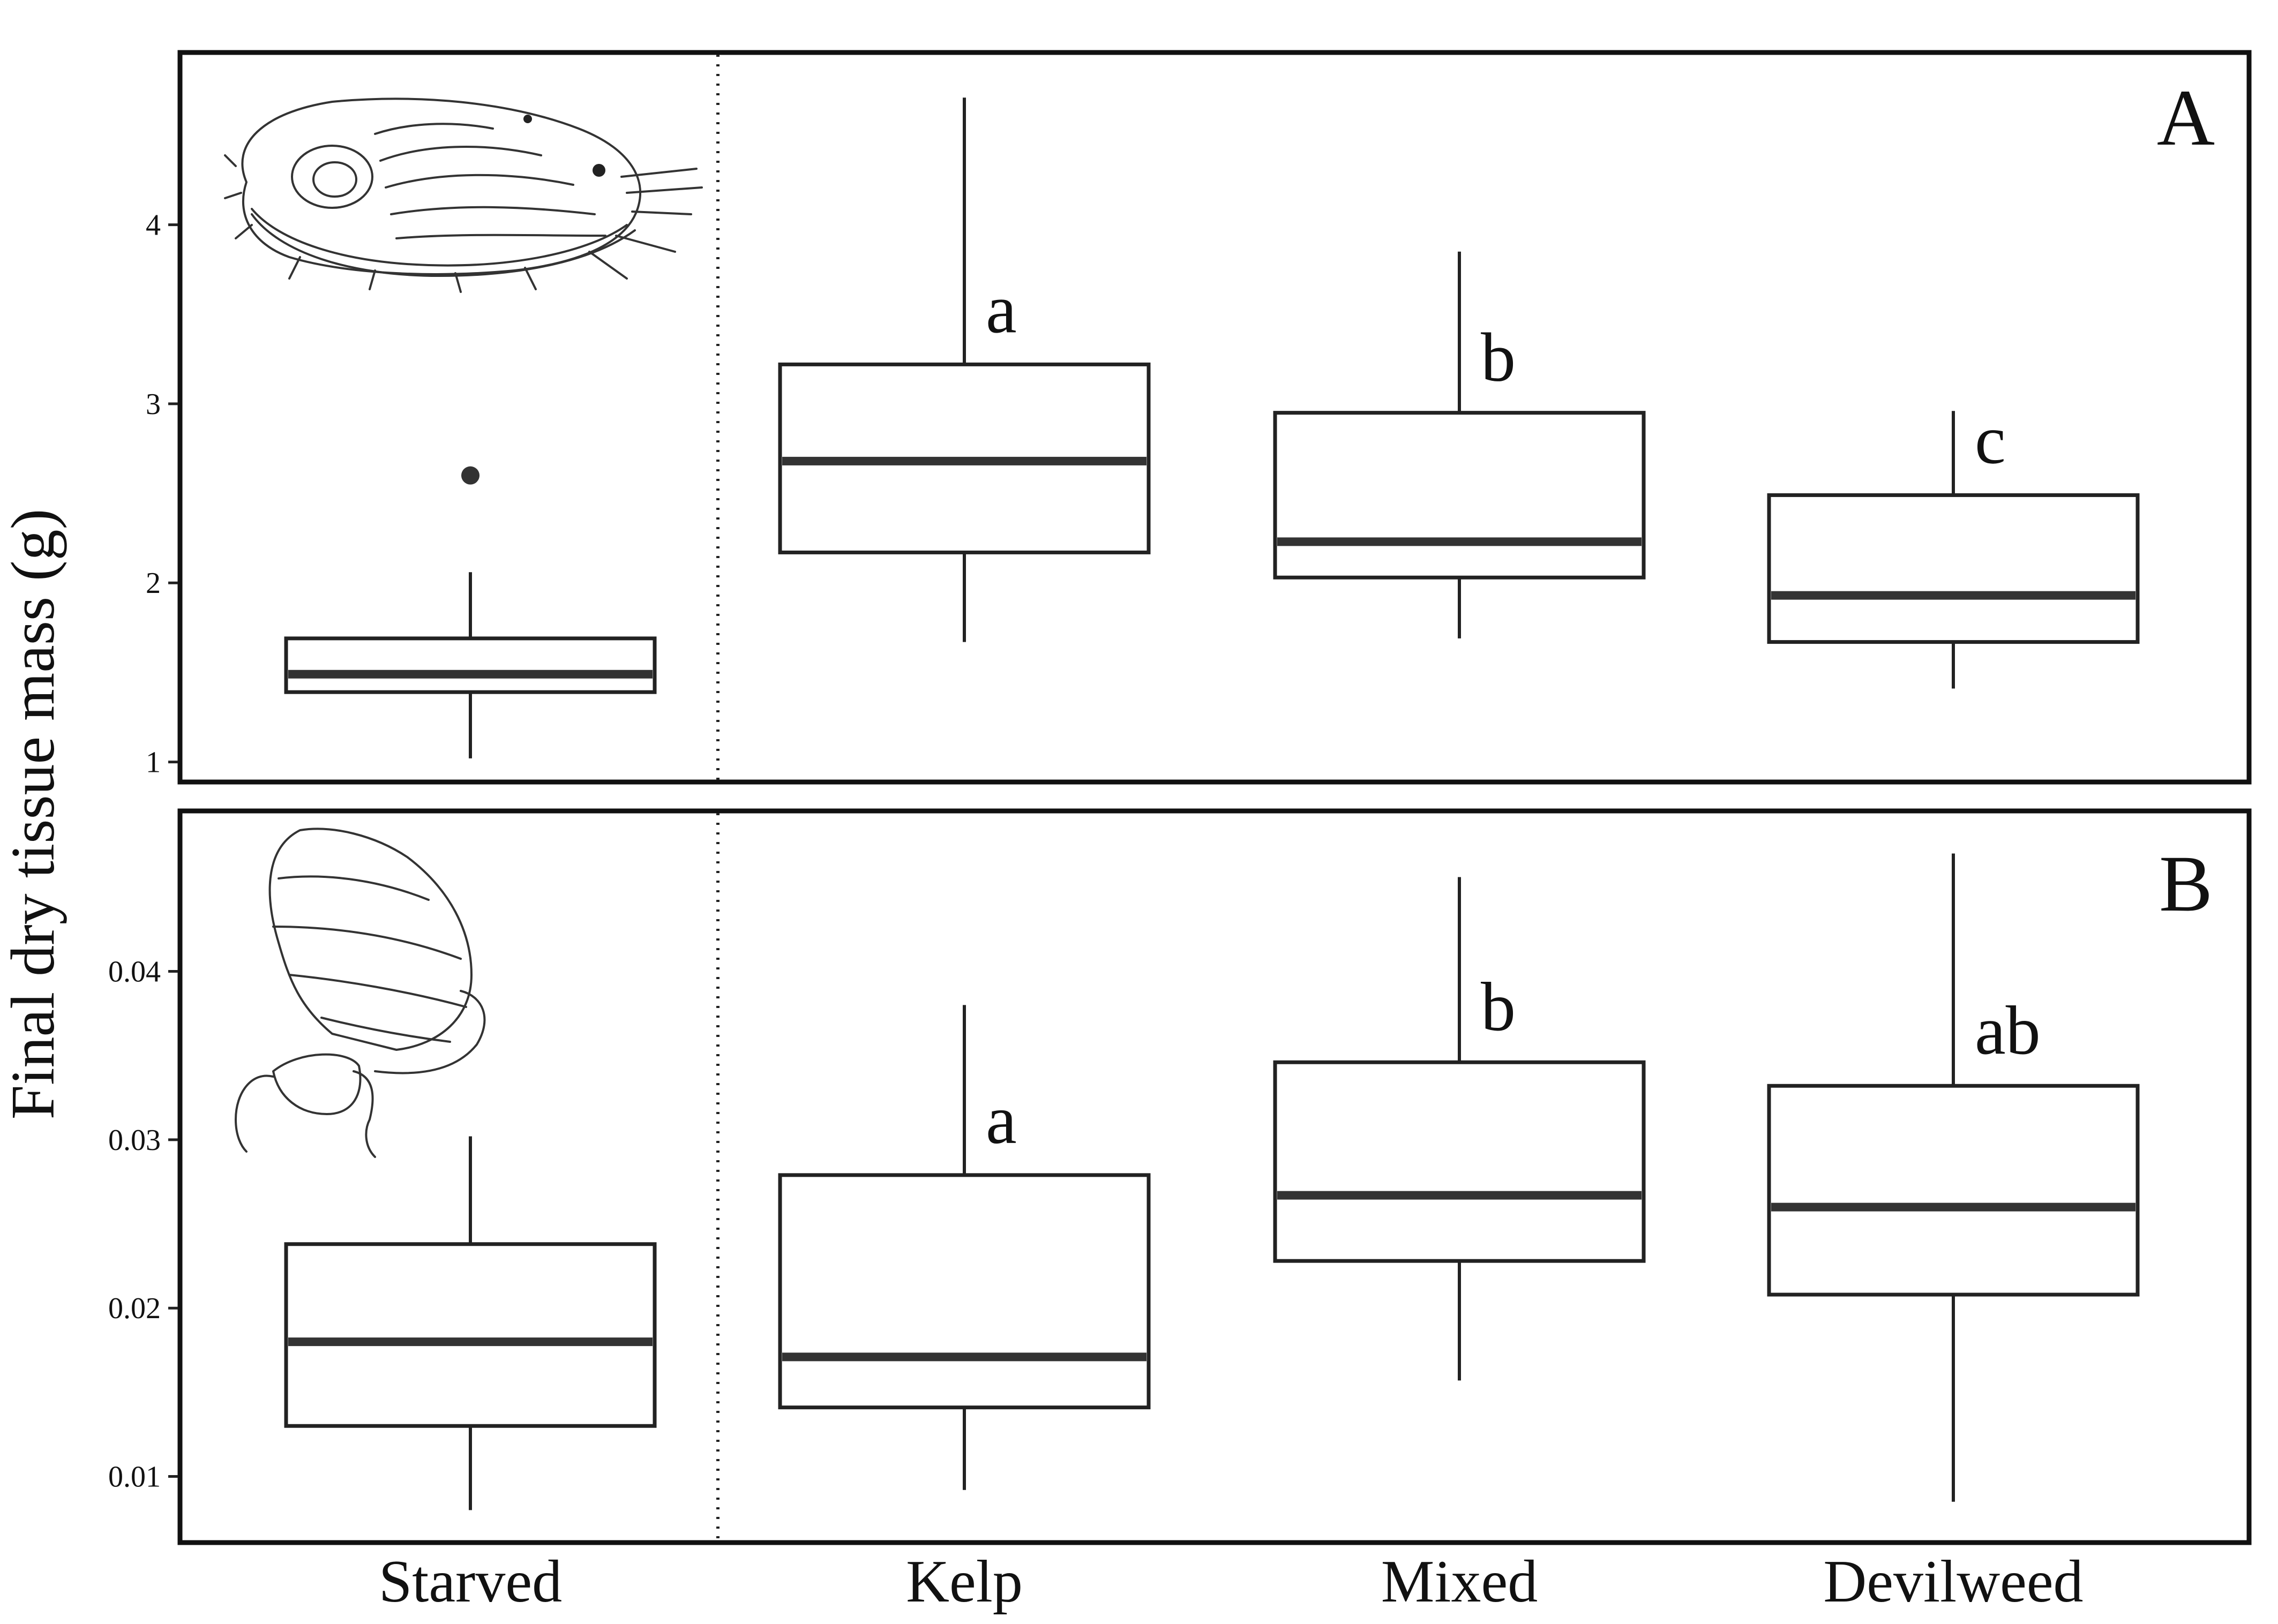  Describe the element at coordinates (965, 1581) in the screenshot. I see `x-label-kelp: Kelp` at that location.